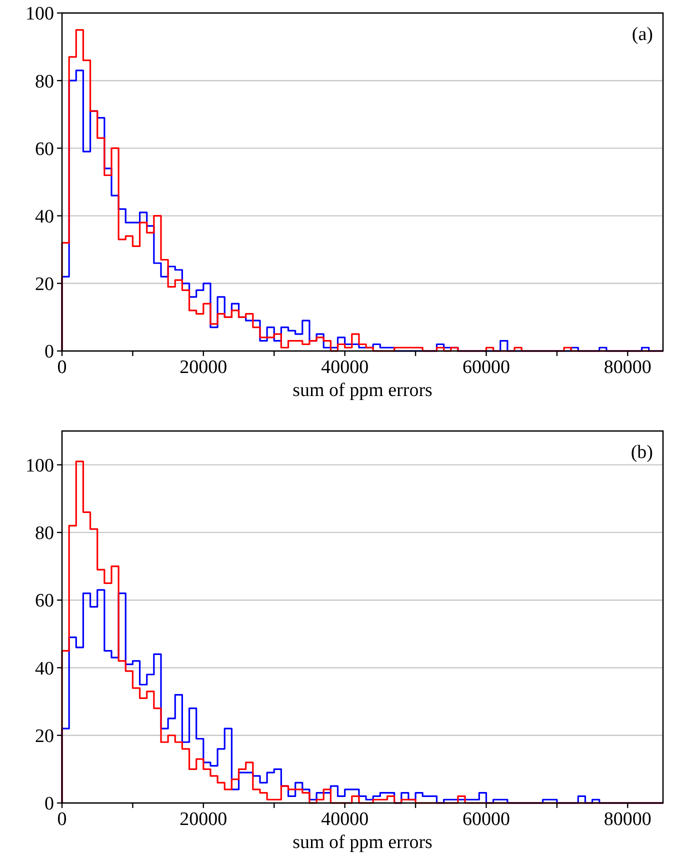 The height and width of the screenshot is (864, 690). I want to click on annotation: (b), so click(641, 452).